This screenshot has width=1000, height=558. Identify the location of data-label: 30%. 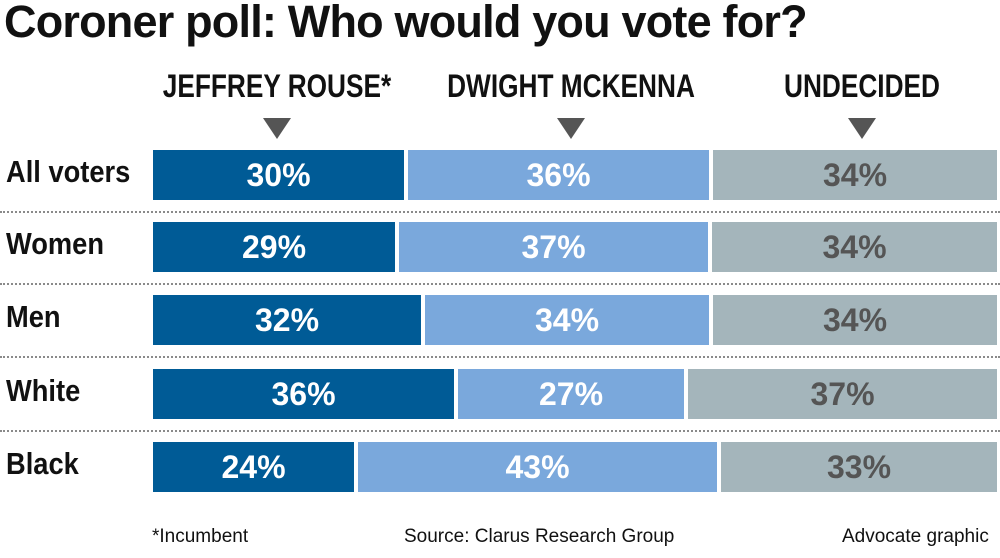
(278, 174).